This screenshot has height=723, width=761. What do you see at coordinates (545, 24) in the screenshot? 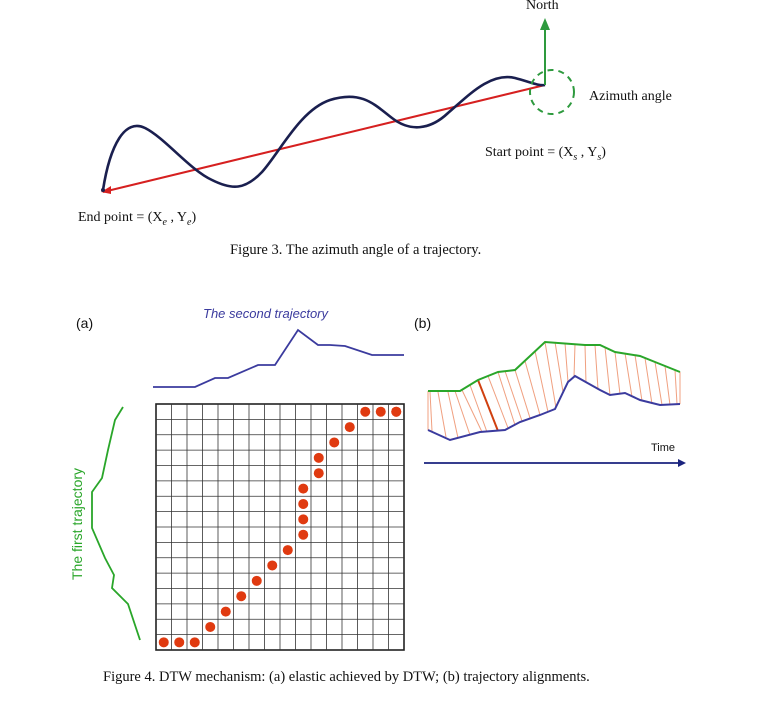
I see `north-arrow-head` at bounding box center [545, 24].